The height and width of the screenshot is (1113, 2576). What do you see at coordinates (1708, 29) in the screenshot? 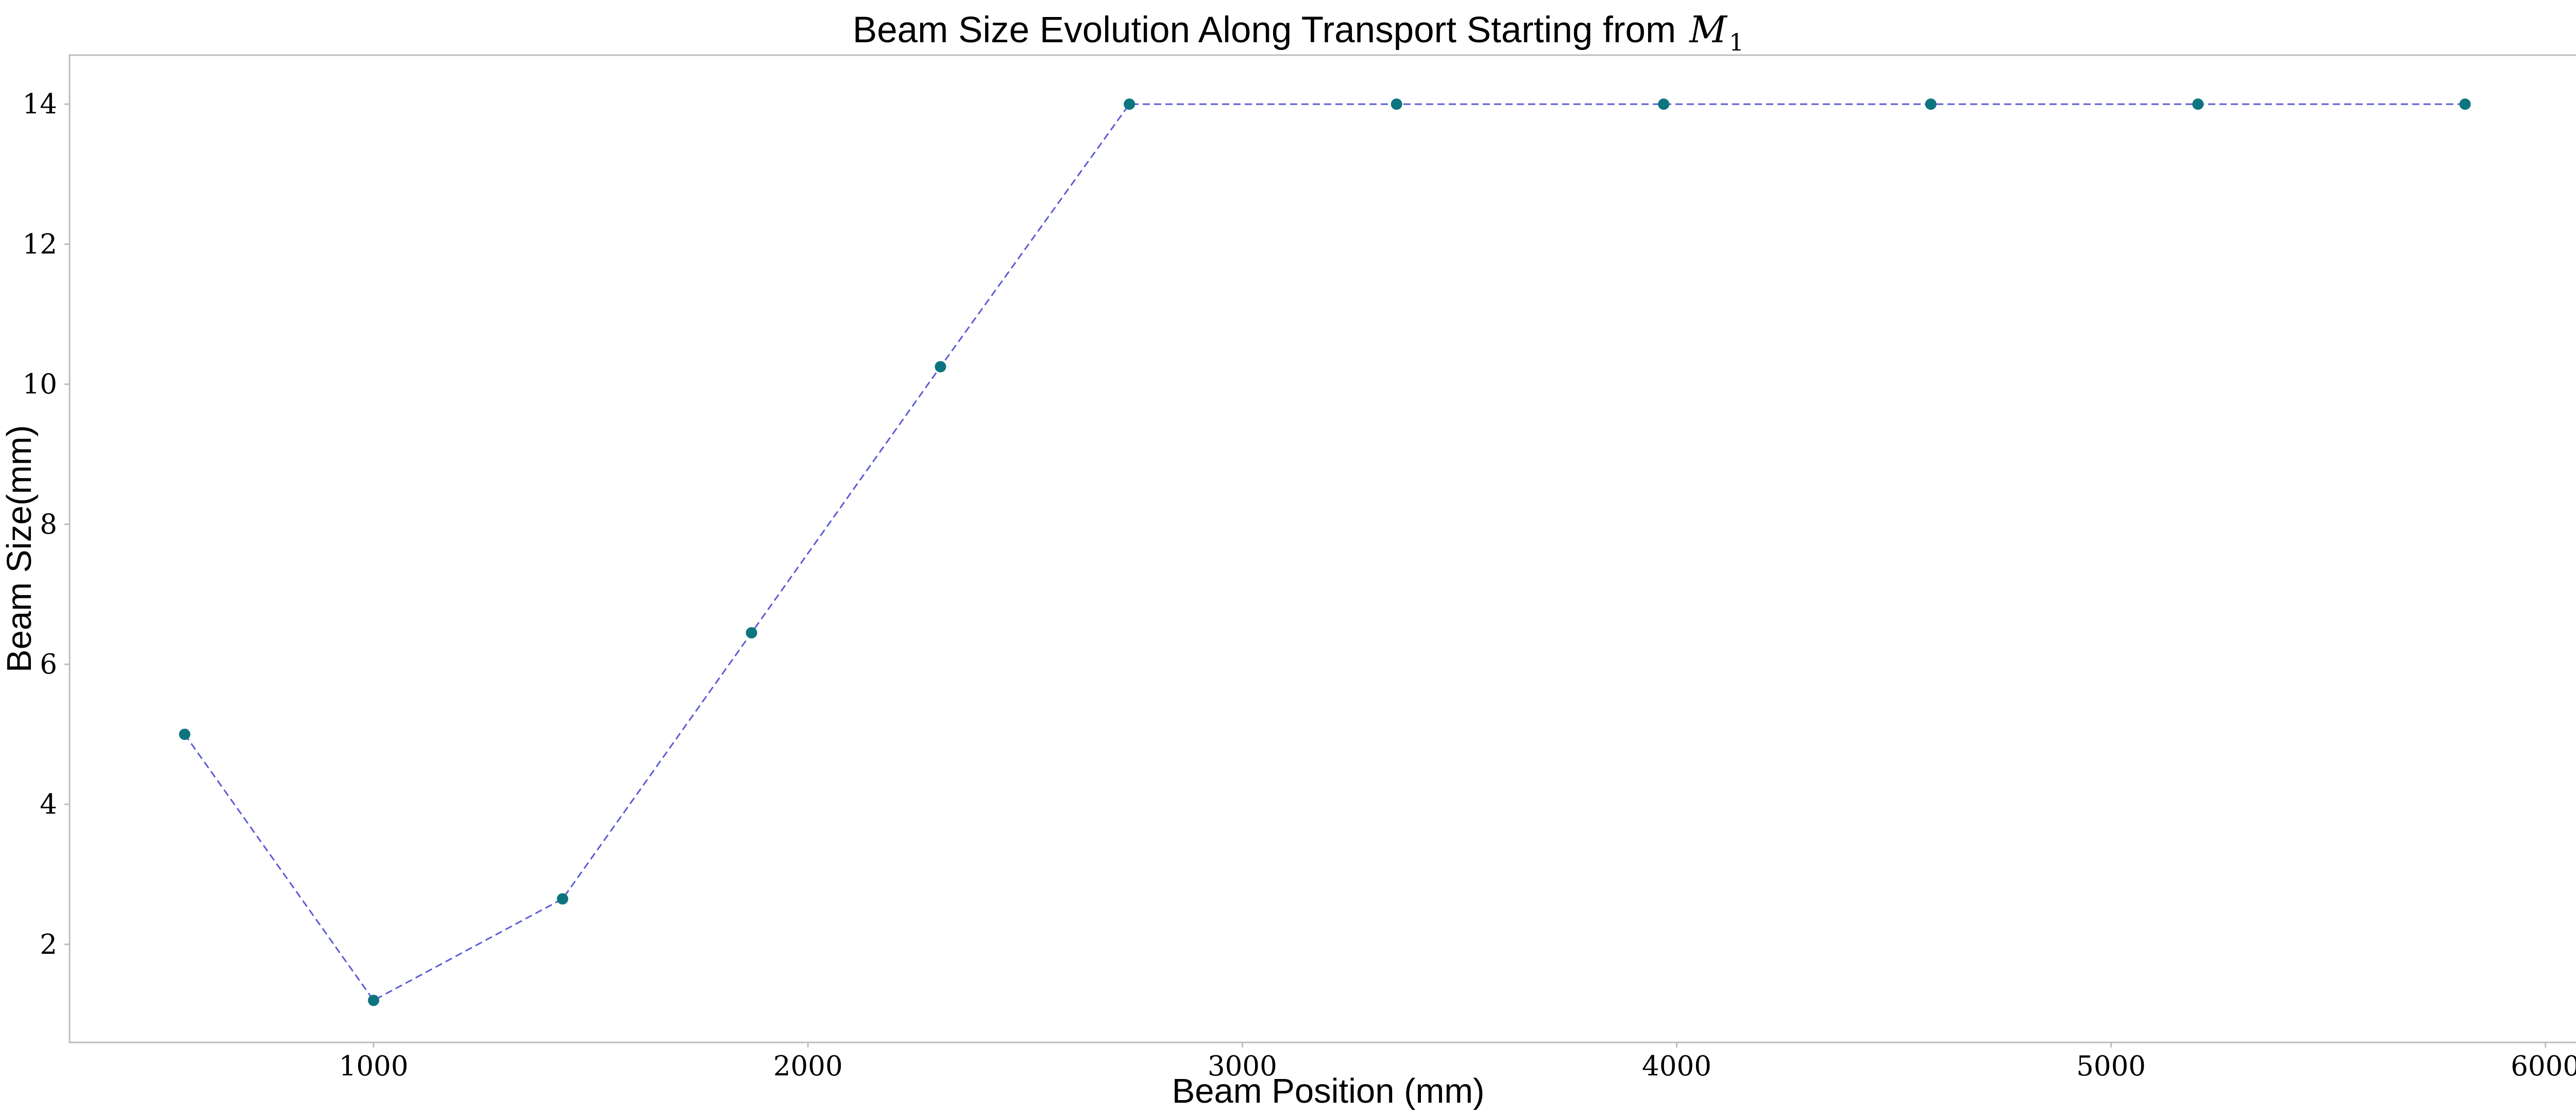
I see `chart-title-math: M` at bounding box center [1708, 29].